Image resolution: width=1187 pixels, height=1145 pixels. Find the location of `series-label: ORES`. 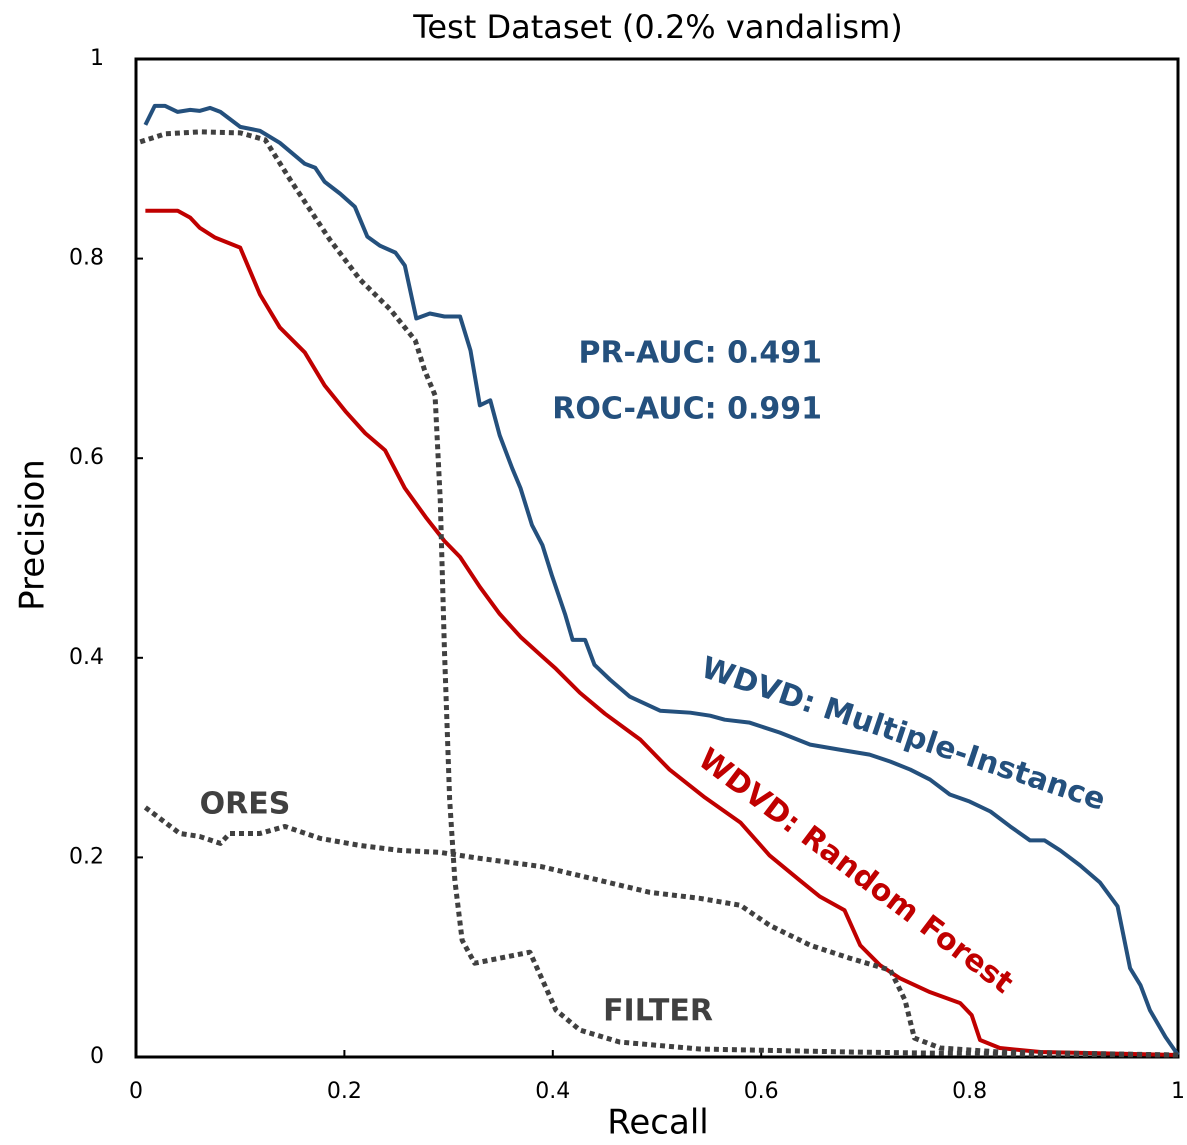

series-label: ORES is located at coordinates (245, 804).